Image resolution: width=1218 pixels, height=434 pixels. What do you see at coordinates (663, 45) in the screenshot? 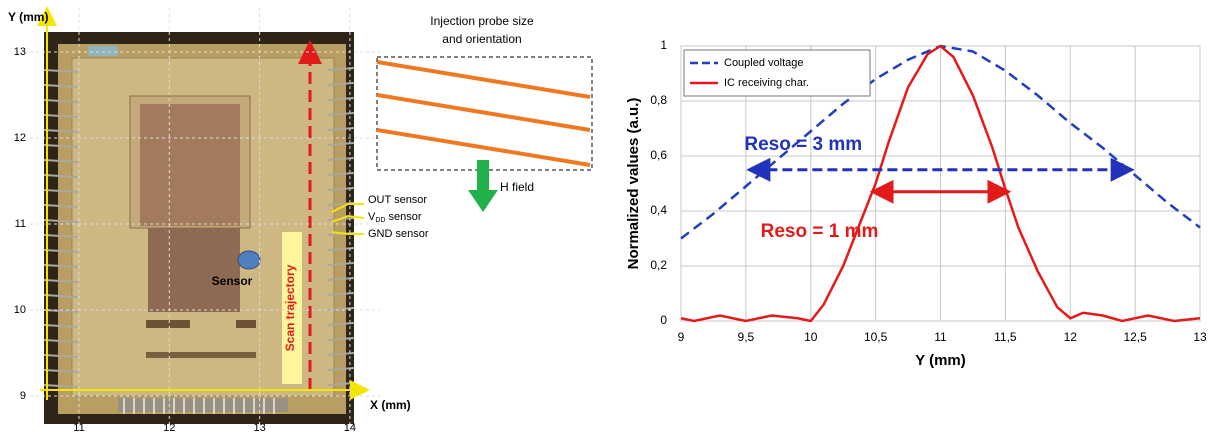
I see `y-tick-label: 1` at bounding box center [663, 45].